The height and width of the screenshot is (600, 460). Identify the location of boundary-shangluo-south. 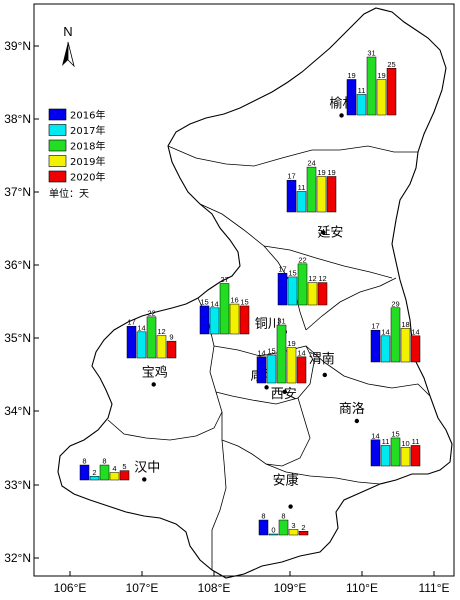
(323, 474).